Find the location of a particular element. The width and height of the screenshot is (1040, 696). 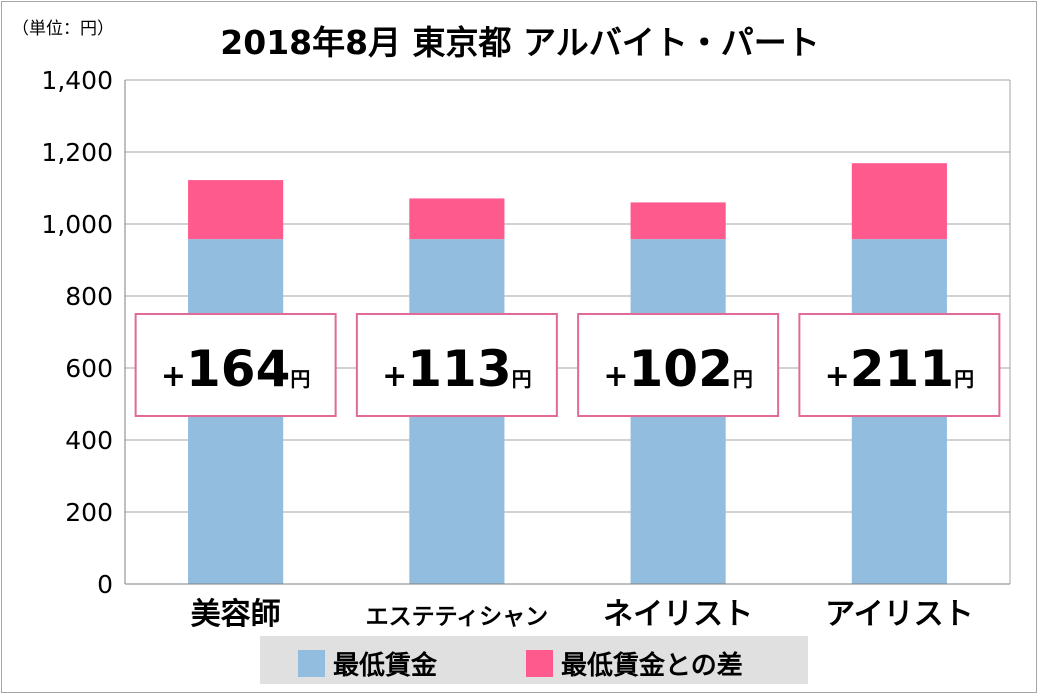

difference-callouts: +164円 +113円 +102円 +211円 is located at coordinates (567, 365).